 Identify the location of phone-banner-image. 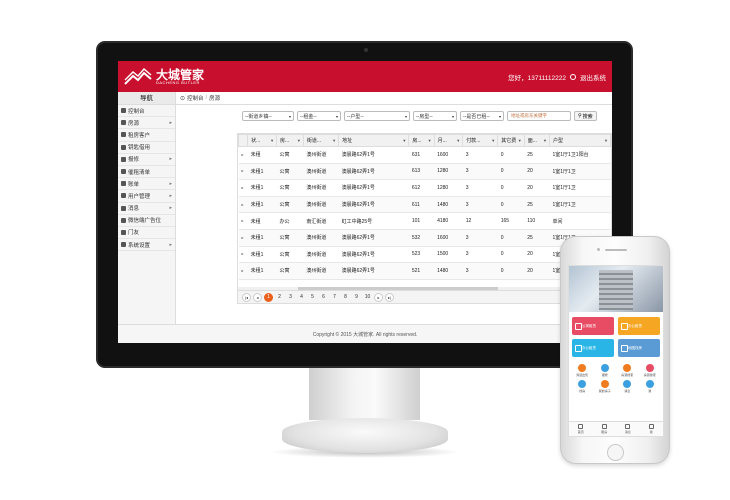
(616, 289).